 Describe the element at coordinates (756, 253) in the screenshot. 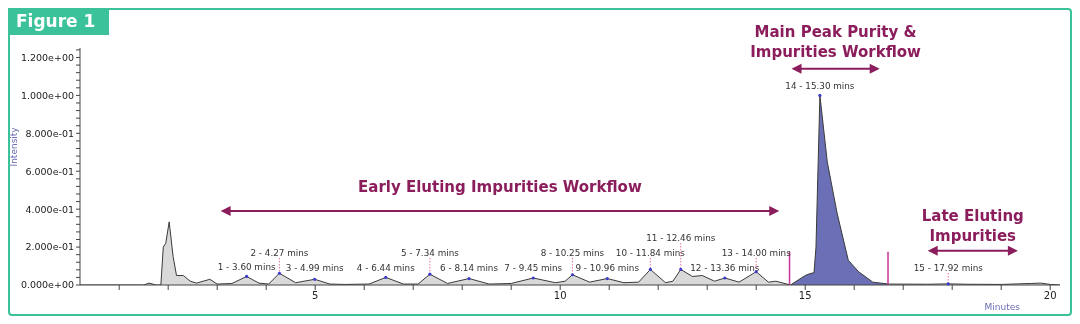

I see `annotation: 13 - 14.00 mins` at that location.